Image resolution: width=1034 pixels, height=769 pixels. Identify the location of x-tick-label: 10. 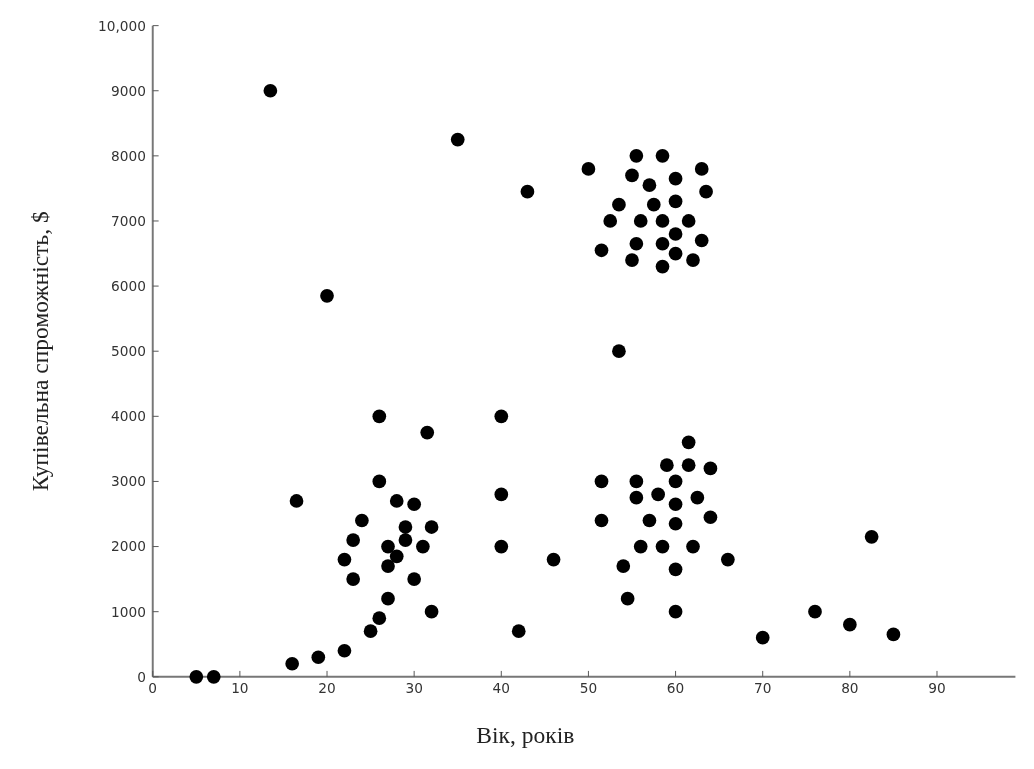
(240, 688).